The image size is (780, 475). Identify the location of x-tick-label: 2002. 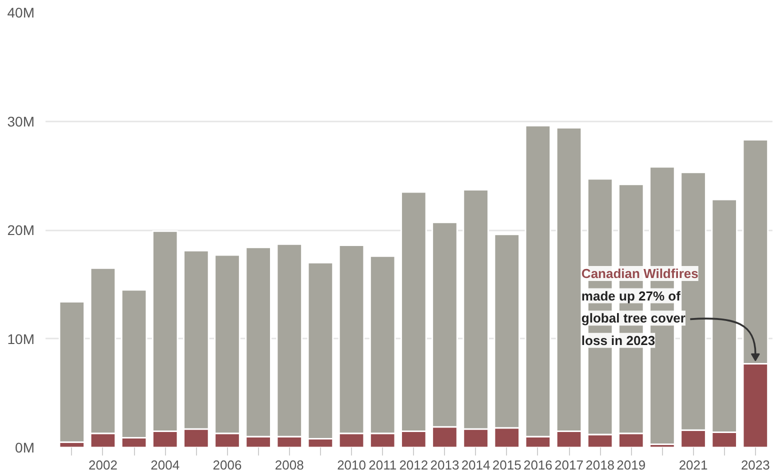
(103, 465).